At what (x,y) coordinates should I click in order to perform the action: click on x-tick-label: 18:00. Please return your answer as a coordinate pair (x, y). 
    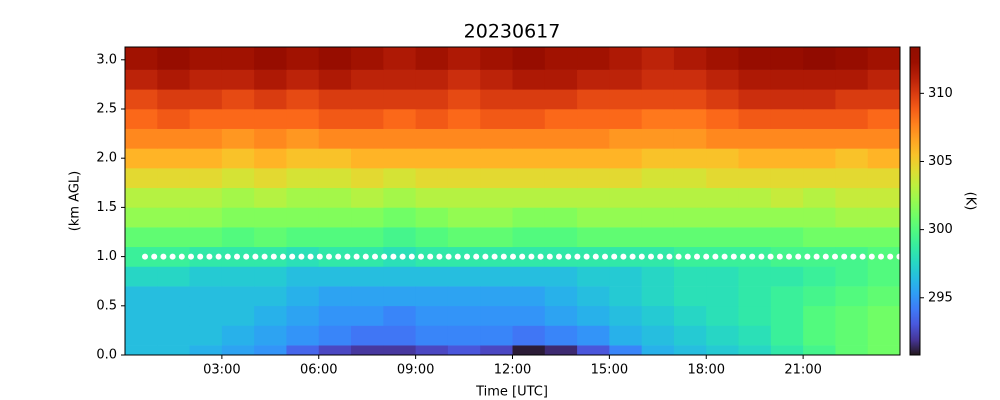
    Looking at the image, I should click on (706, 370).